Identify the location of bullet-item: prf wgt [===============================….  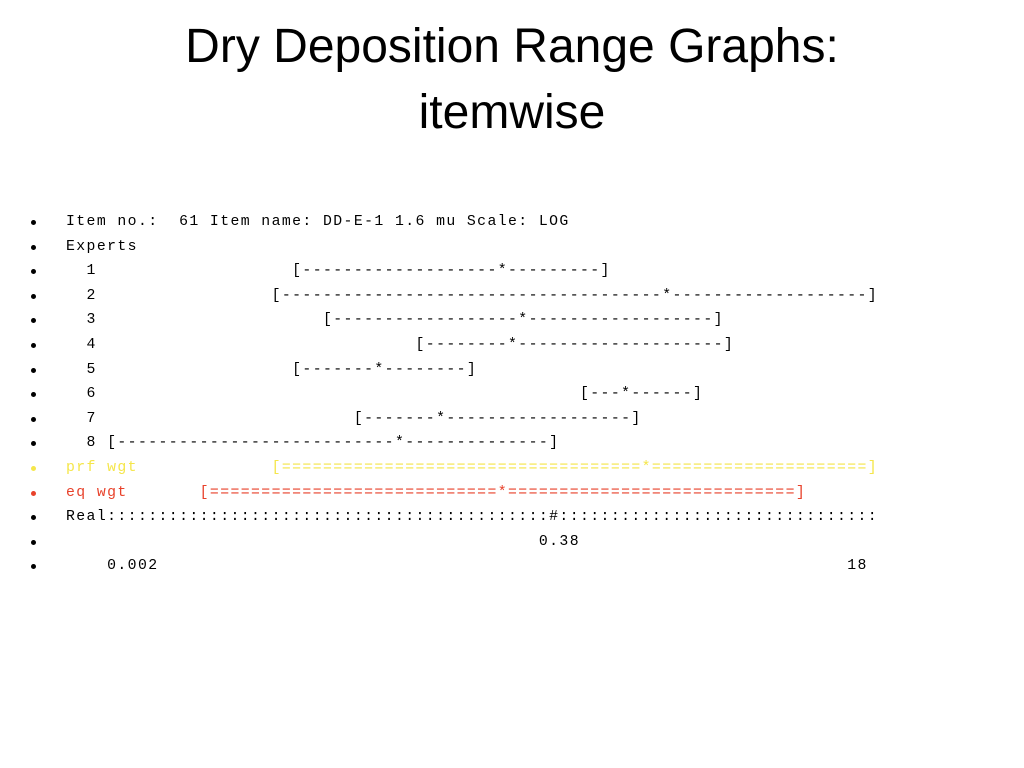
(512, 468).